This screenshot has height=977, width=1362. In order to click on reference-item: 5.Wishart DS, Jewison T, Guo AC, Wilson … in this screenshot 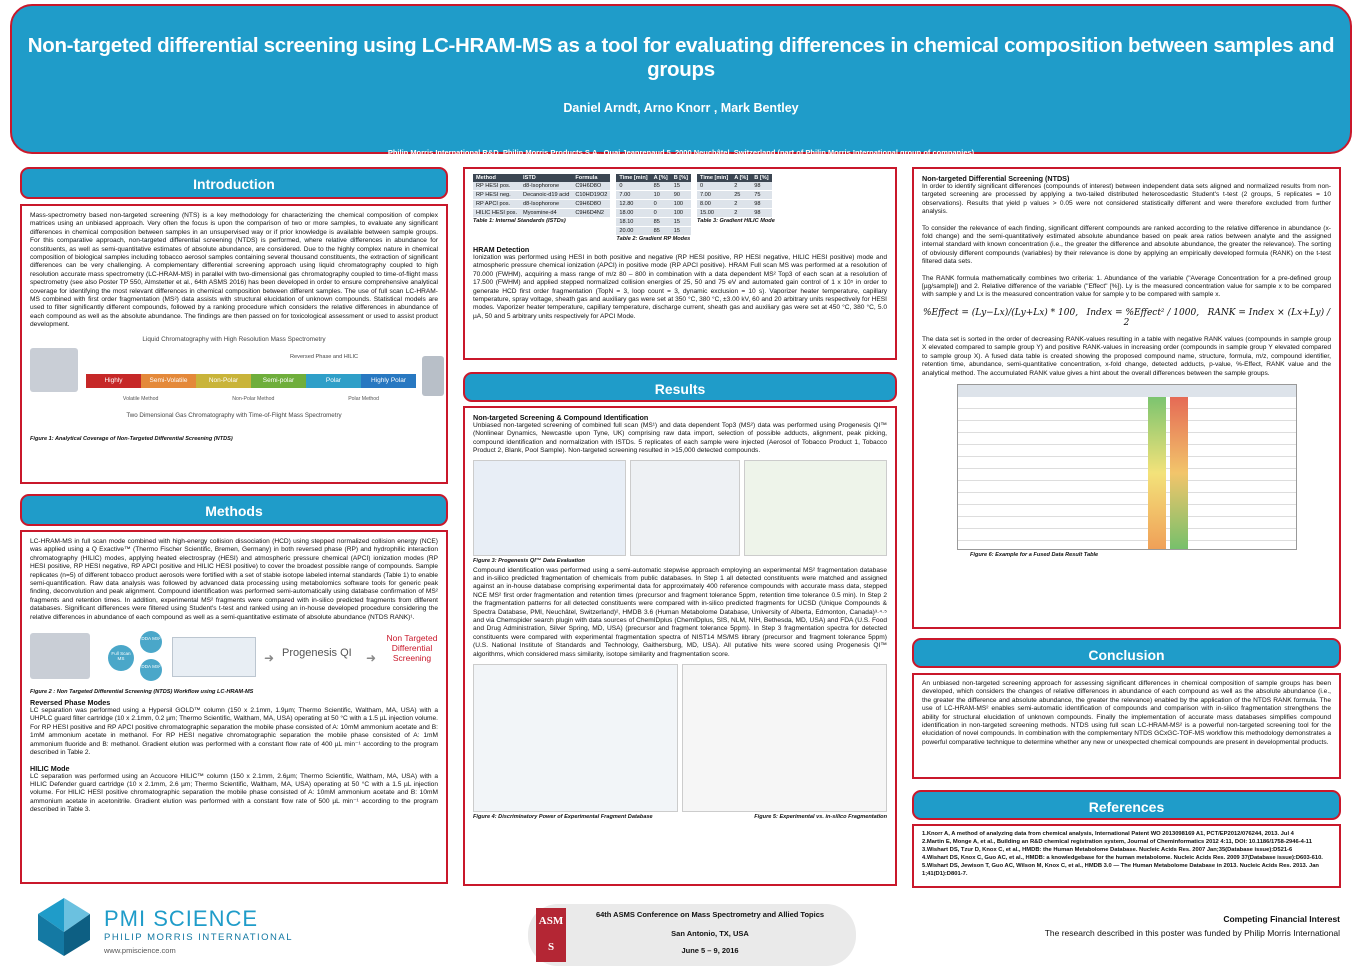, I will do `click(1120, 870)`.